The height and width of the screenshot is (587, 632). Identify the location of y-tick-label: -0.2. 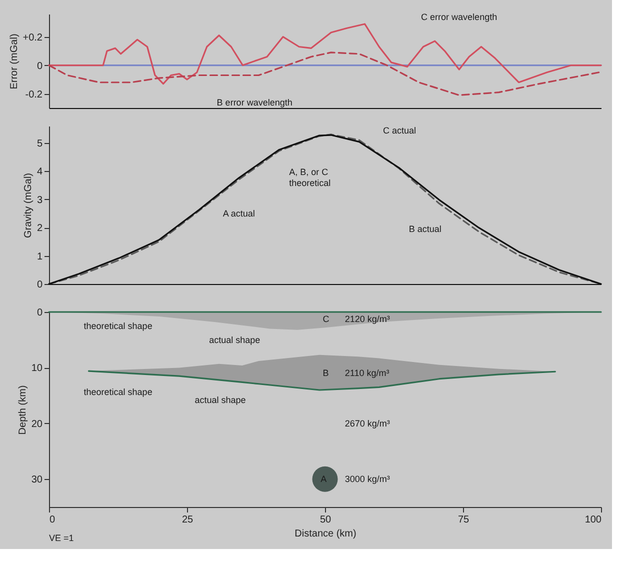
(34, 94).